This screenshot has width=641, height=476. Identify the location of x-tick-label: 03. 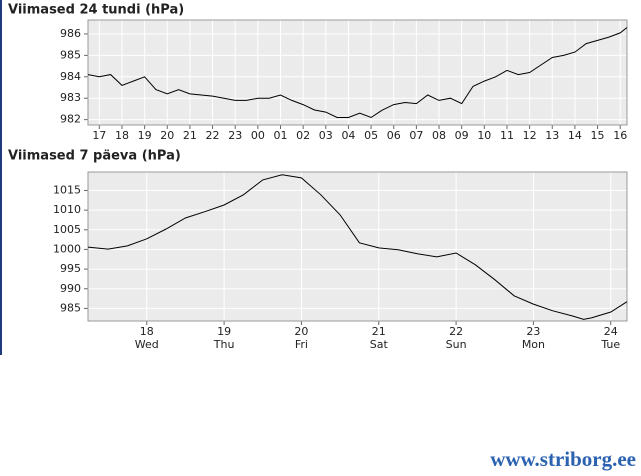
(326, 135).